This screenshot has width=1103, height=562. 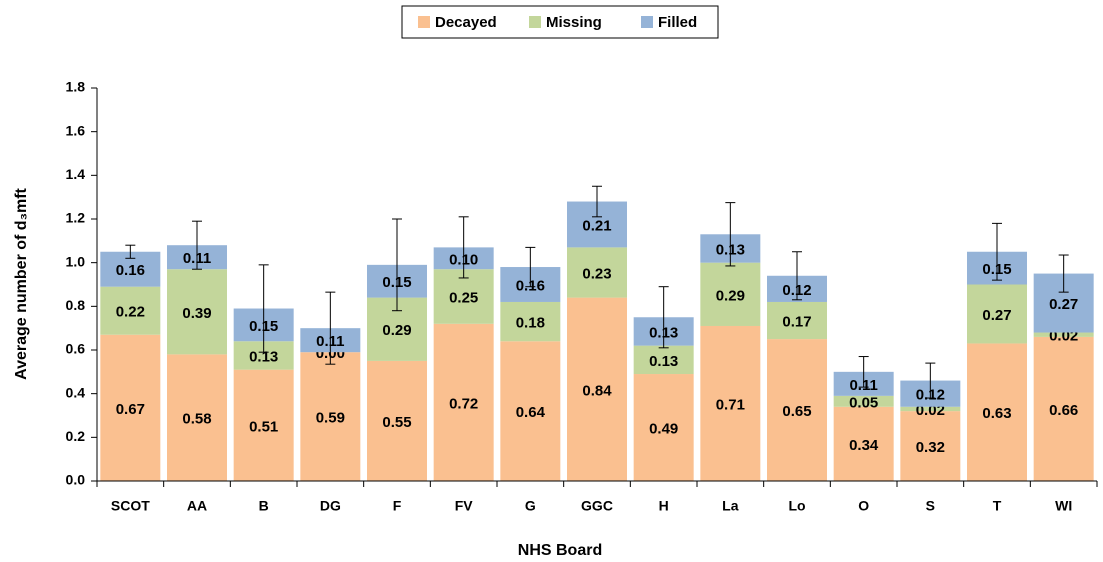 What do you see at coordinates (76, 480) in the screenshot?
I see `y-tick-label: 0.0` at bounding box center [76, 480].